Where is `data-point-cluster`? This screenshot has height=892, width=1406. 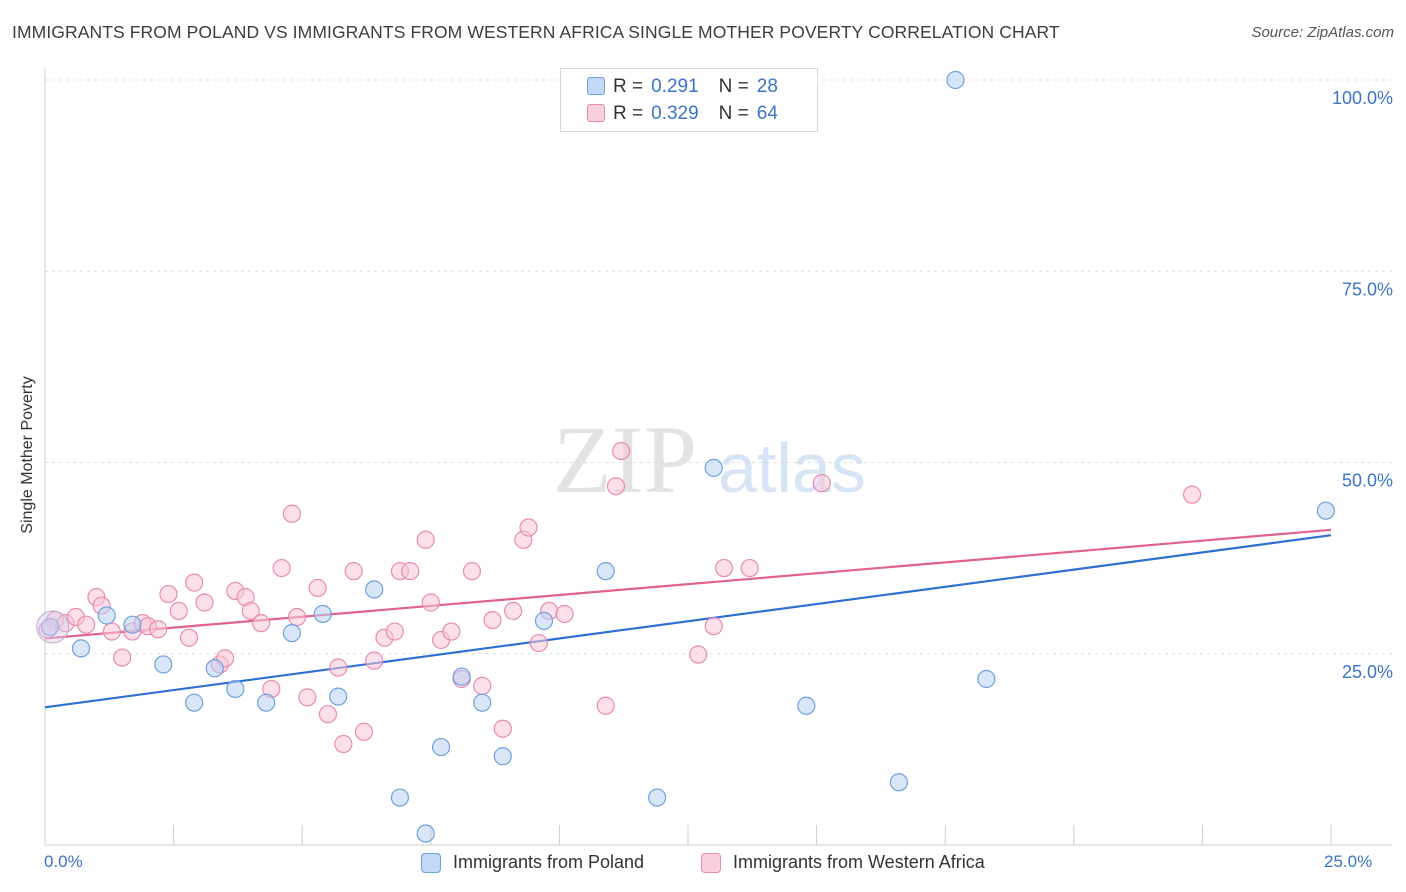 data-point-cluster is located at coordinates (53, 627).